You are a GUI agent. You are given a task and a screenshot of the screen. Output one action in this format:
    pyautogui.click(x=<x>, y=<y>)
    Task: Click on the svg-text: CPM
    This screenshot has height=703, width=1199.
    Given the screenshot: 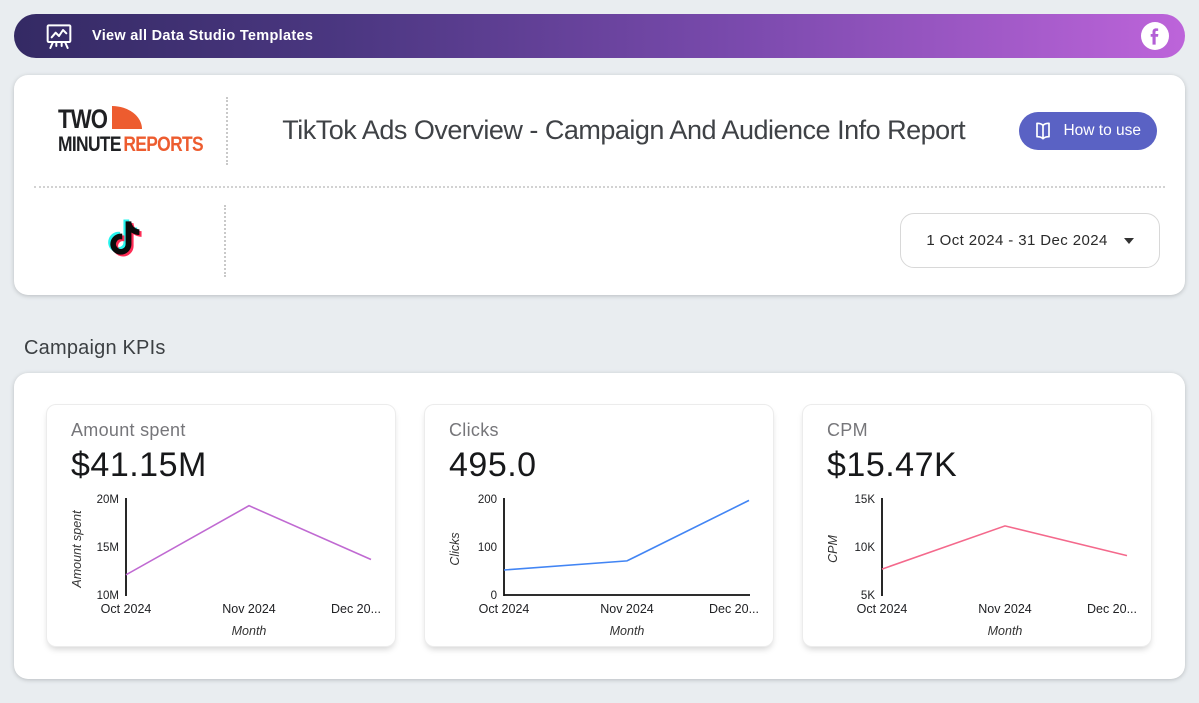 What is the action you would take?
    pyautogui.click(x=833, y=549)
    